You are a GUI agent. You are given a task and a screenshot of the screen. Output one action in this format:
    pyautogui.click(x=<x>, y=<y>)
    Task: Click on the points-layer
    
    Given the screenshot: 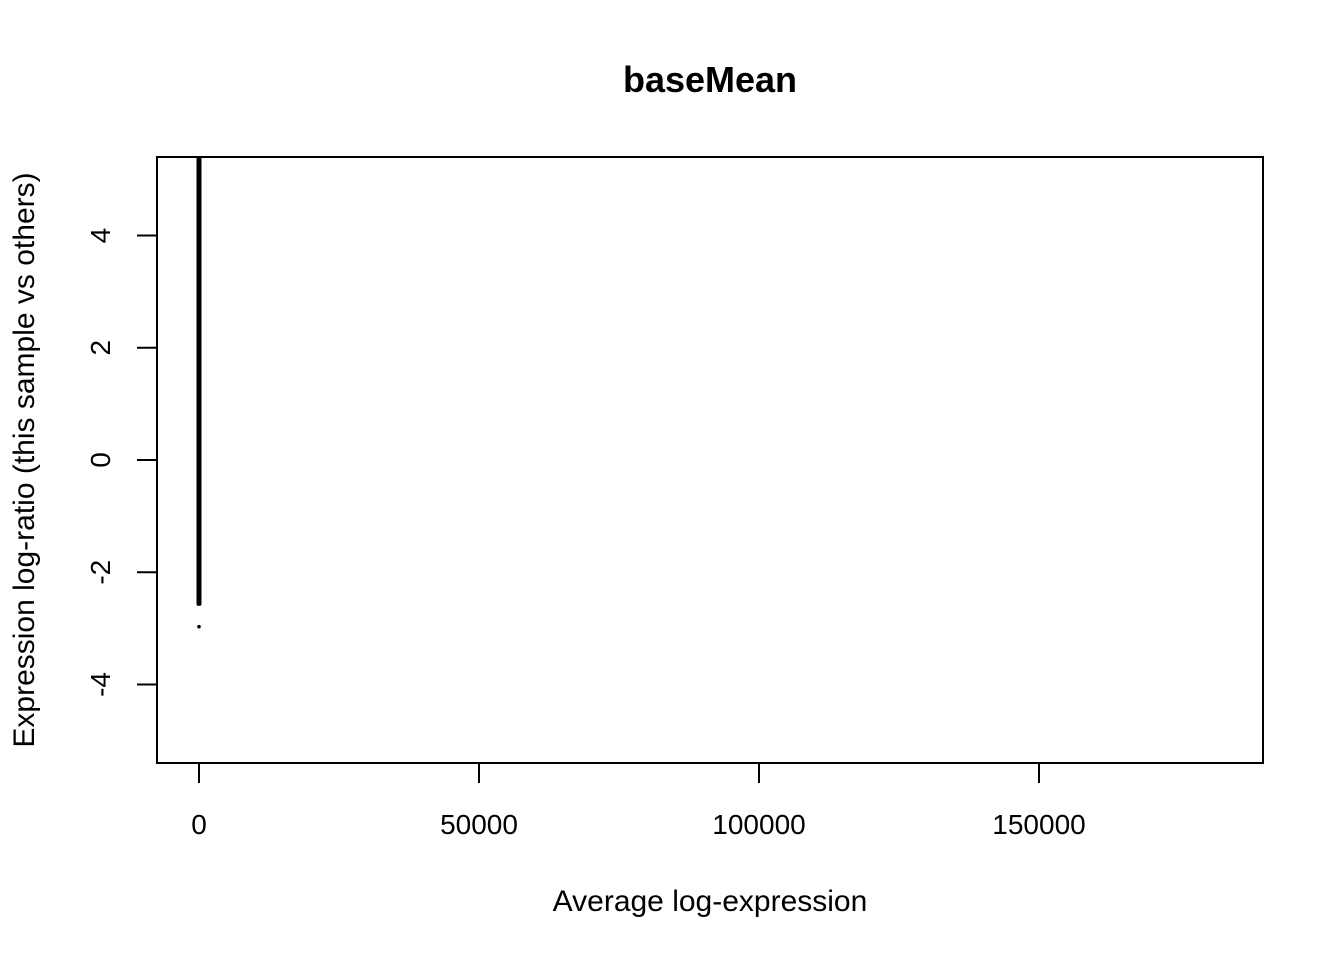 What is the action you would take?
    pyautogui.click(x=199, y=393)
    